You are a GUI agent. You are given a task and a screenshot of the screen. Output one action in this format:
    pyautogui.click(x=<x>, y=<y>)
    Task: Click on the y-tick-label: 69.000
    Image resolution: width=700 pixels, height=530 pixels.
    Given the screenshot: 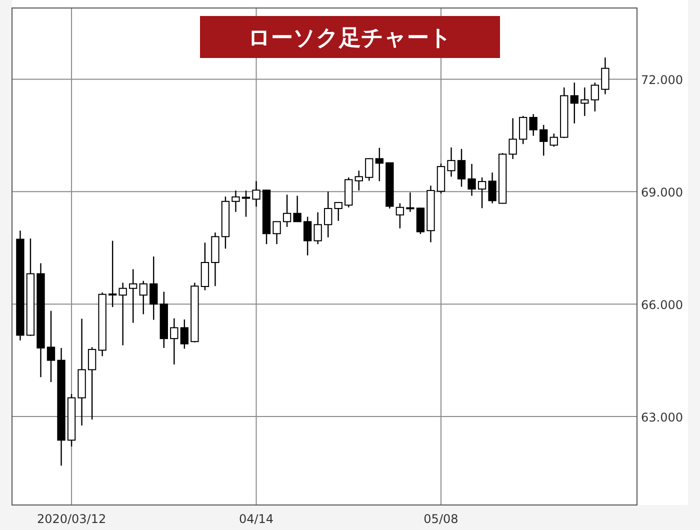 What is the action you would take?
    pyautogui.click(x=662, y=193)
    